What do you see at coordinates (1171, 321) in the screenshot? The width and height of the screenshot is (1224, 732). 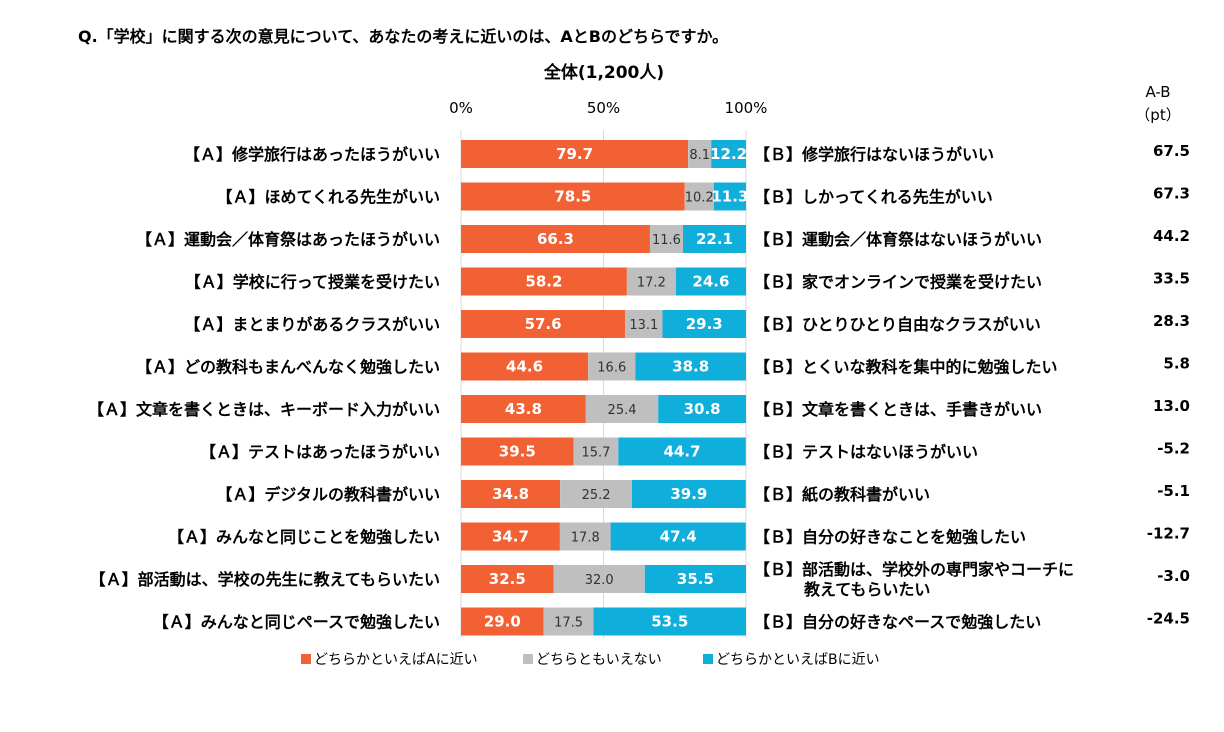 I see `diff-value: 28.3` at bounding box center [1171, 321].